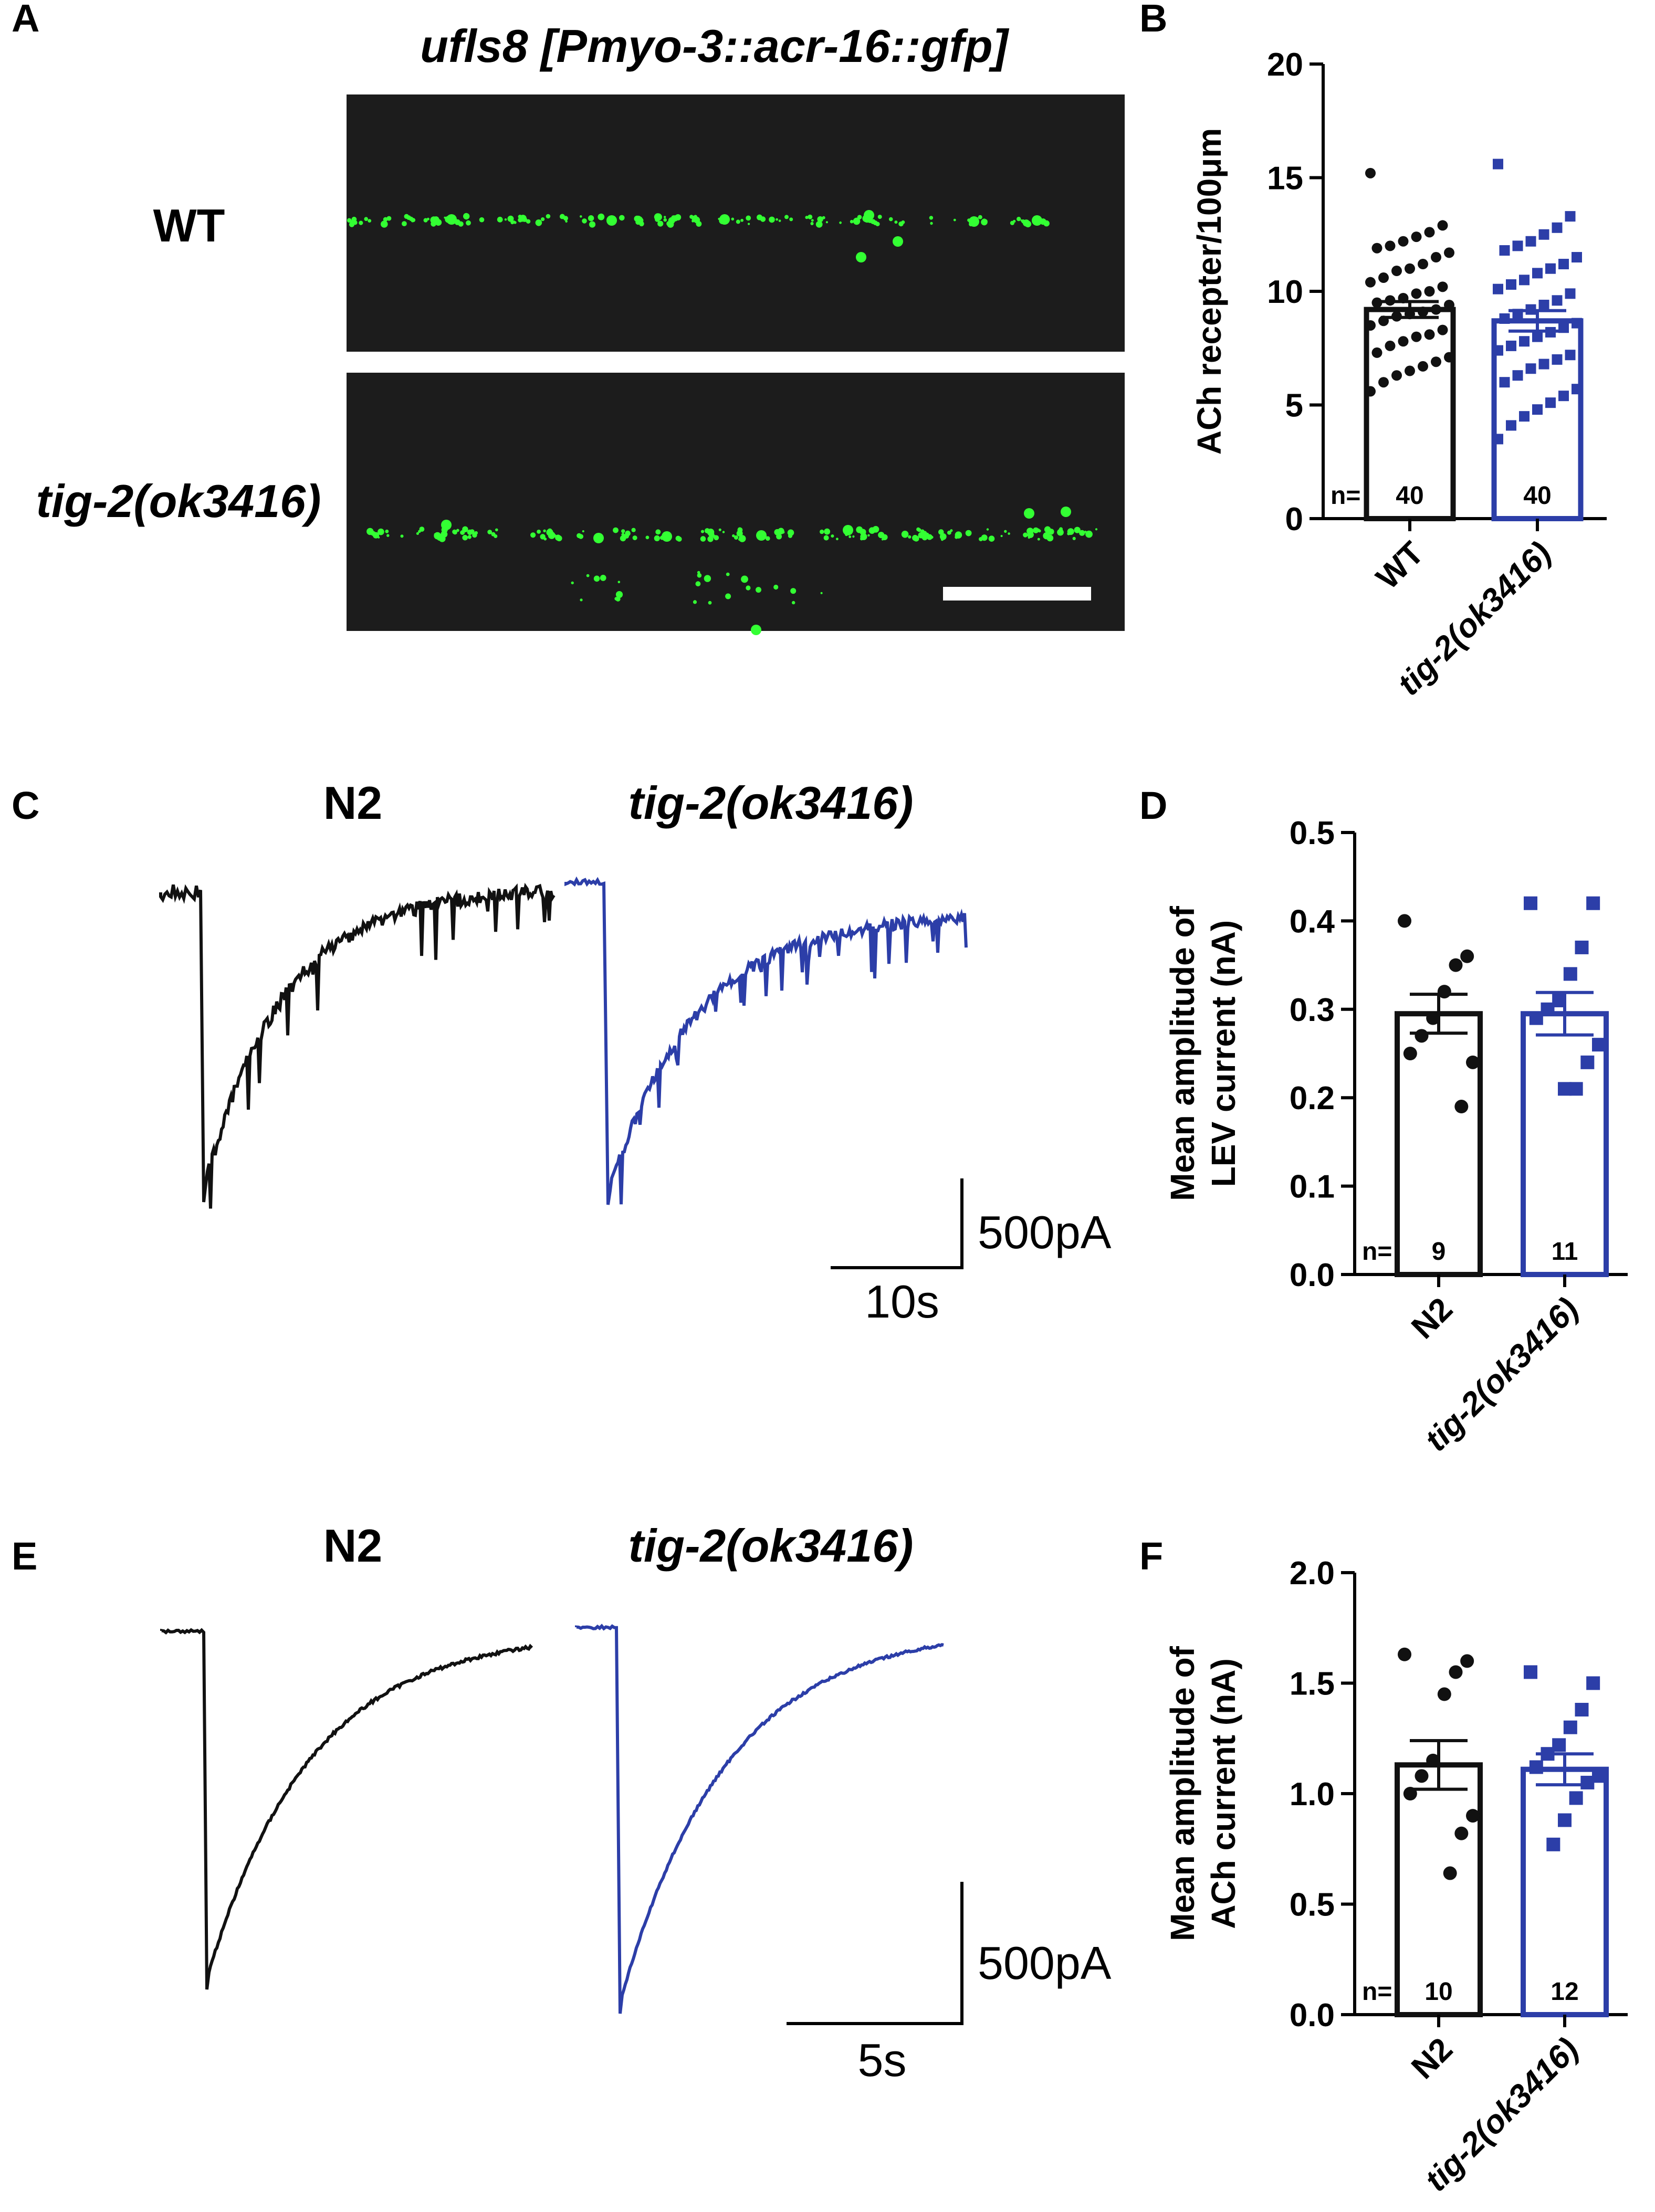  Describe the element at coordinates (1312, 1684) in the screenshot. I see `y-tick-label: 1.5` at that location.